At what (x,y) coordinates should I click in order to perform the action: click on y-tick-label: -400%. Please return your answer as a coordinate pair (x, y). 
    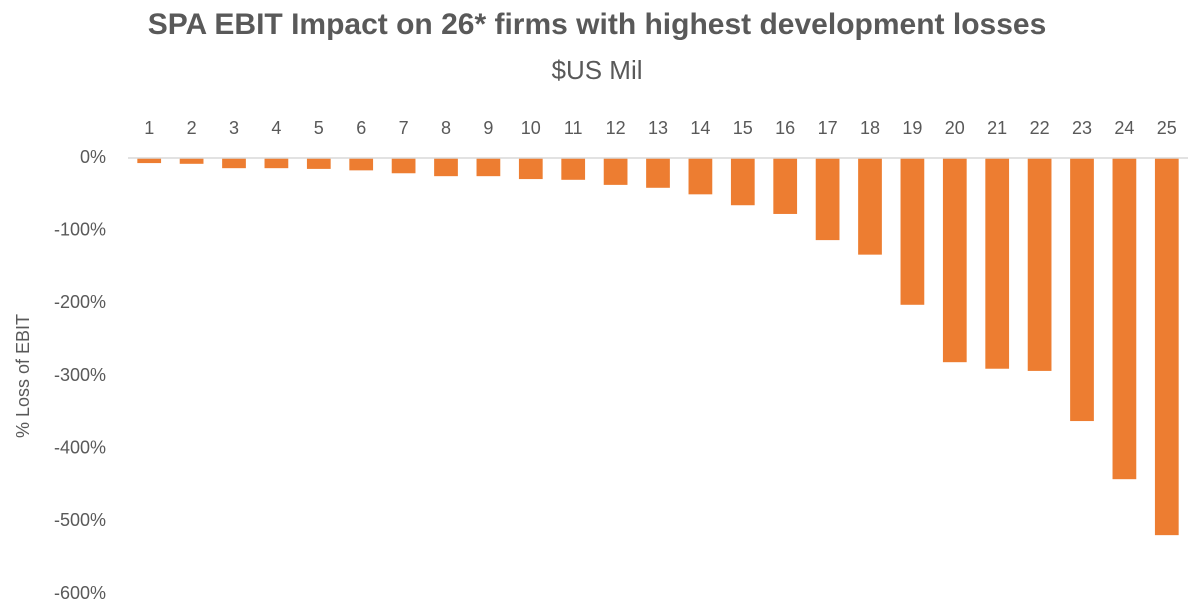
    Looking at the image, I should click on (80, 447).